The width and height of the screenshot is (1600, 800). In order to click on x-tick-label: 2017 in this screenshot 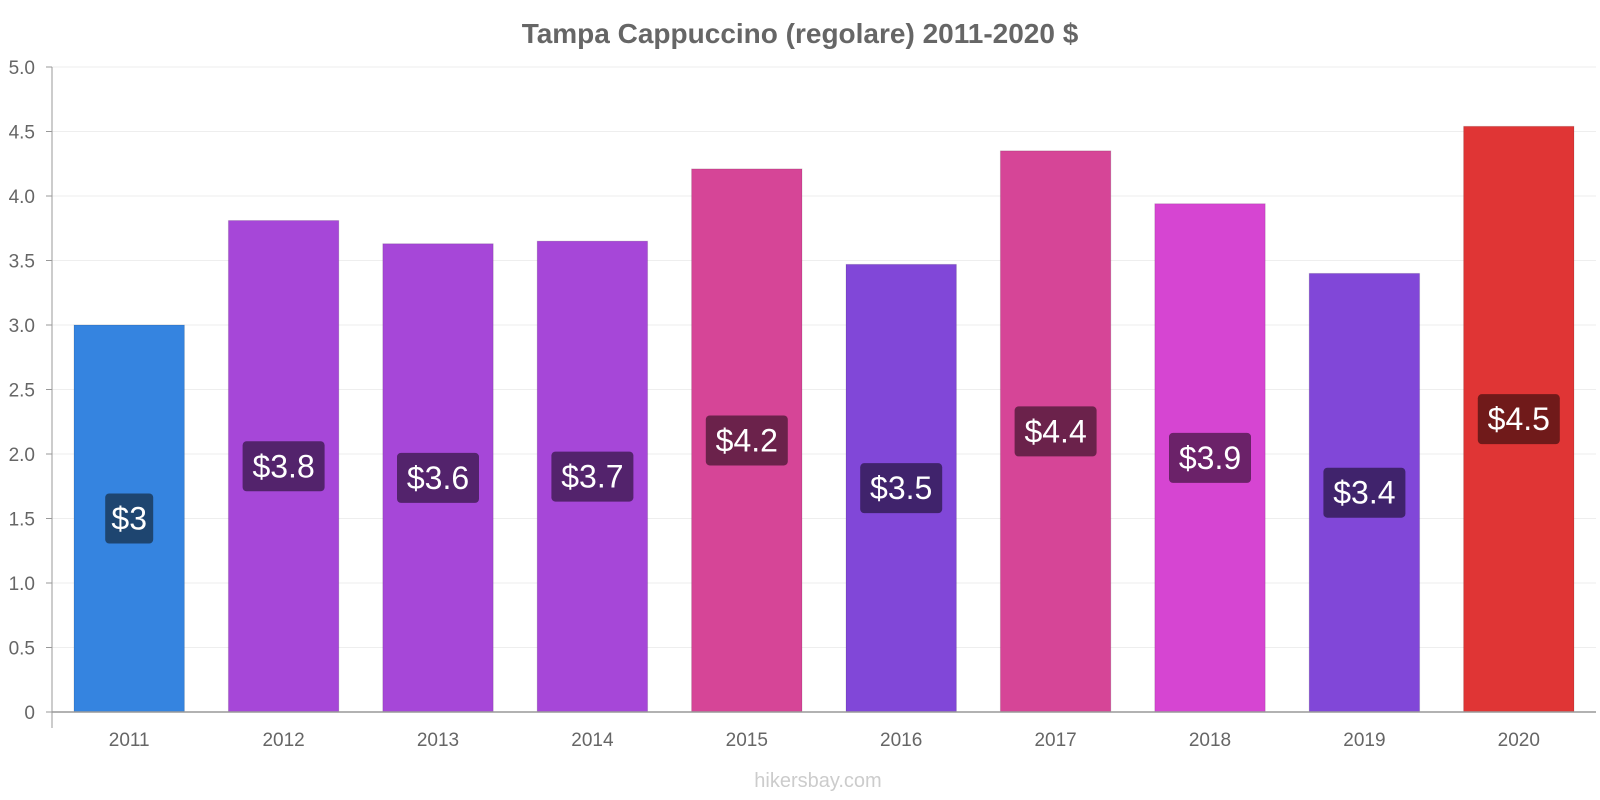, I will do `click(1055, 740)`.